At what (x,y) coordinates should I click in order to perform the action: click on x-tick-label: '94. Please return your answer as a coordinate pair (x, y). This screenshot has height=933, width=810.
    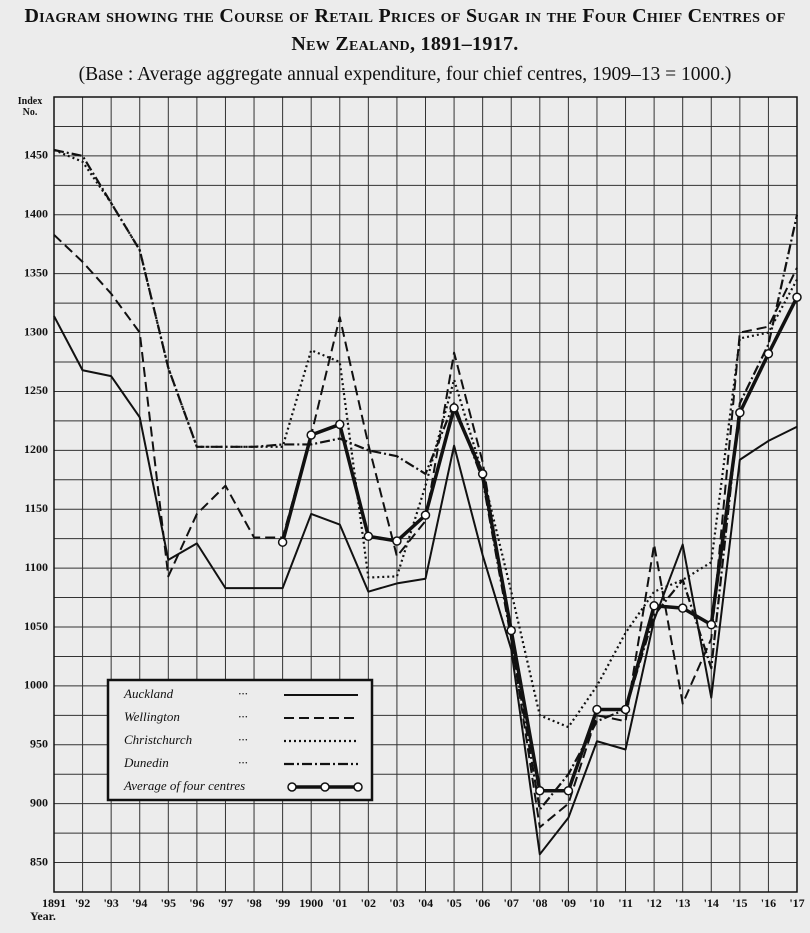
    Looking at the image, I should click on (139, 903).